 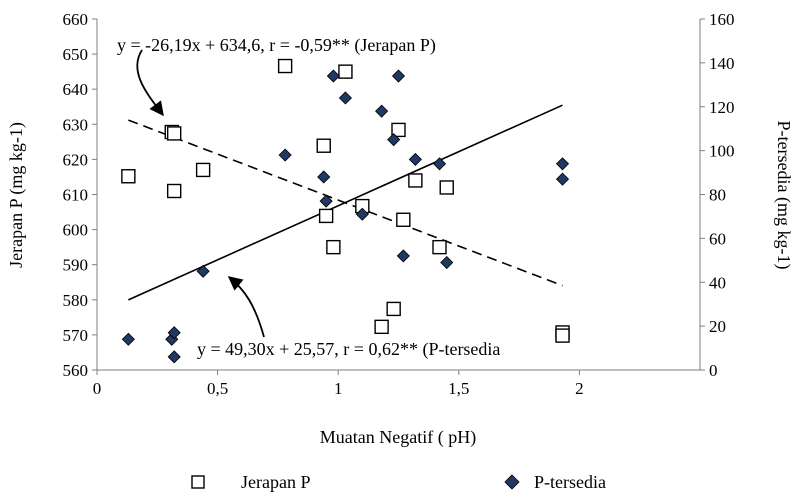 What do you see at coordinates (76, 370) in the screenshot?
I see `y-left-tick-label: 560` at bounding box center [76, 370].